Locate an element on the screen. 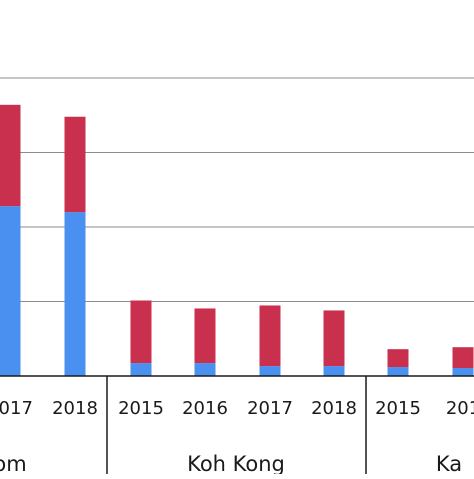 The image size is (474, 479). x-tick-label-5: 2018 is located at coordinates (334, 408).